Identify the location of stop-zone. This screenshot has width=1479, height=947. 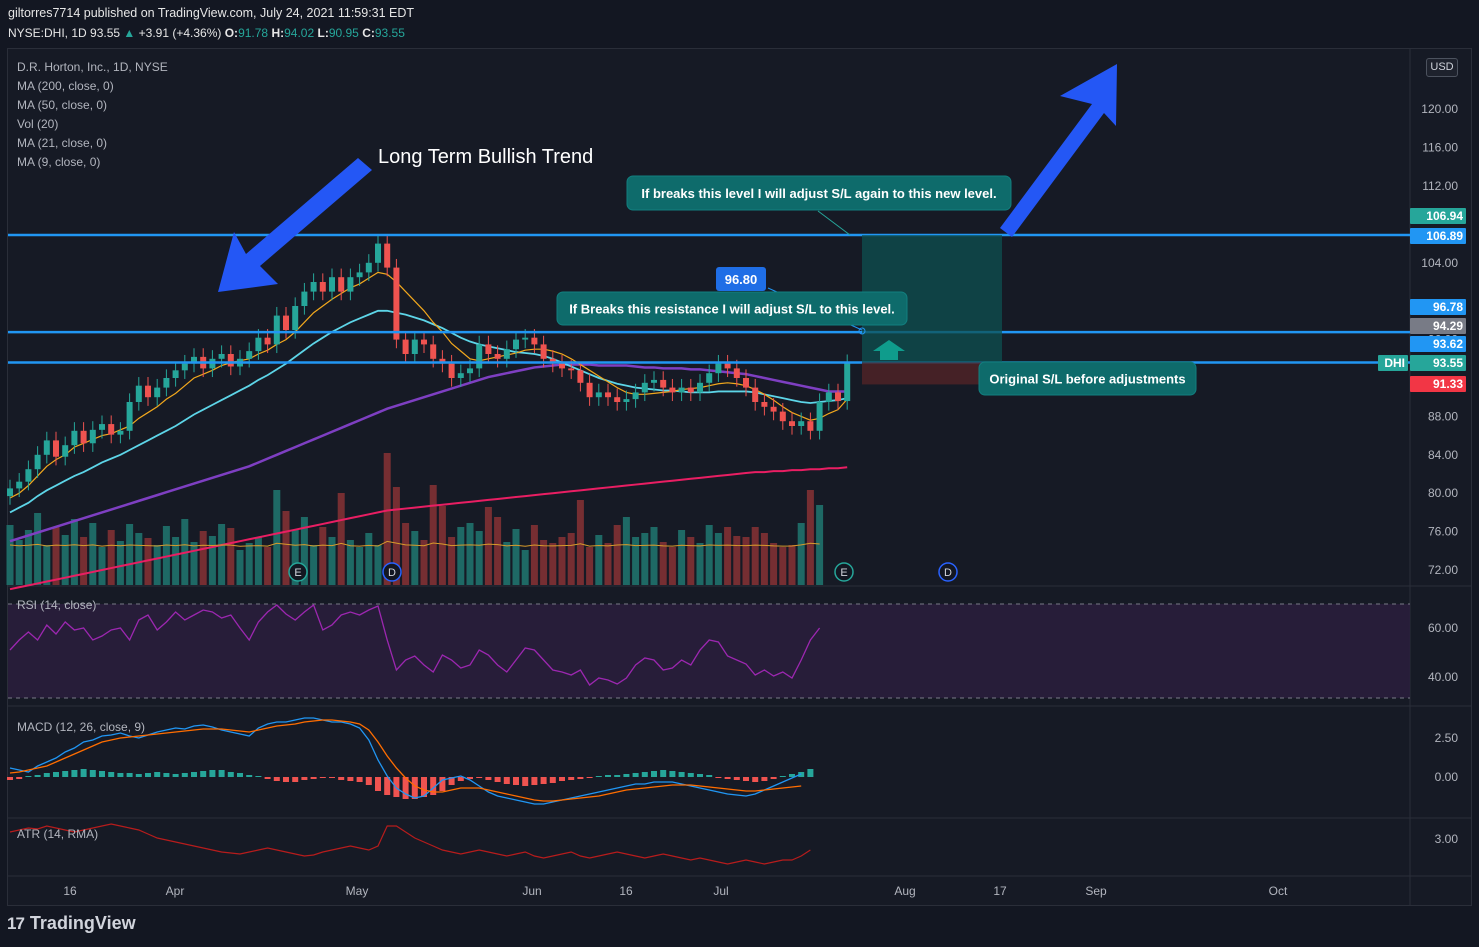
(932, 373).